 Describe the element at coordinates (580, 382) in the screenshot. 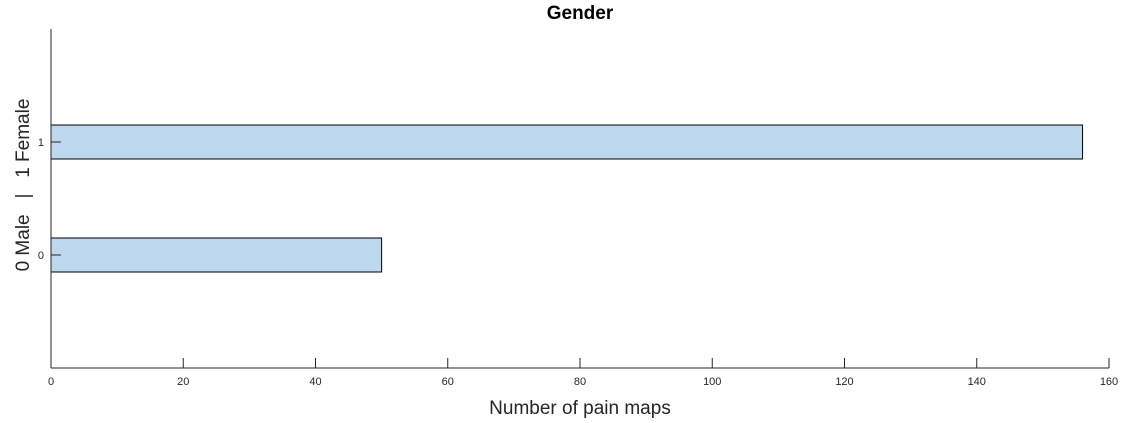

I see `x-tick-label-80: 80` at that location.